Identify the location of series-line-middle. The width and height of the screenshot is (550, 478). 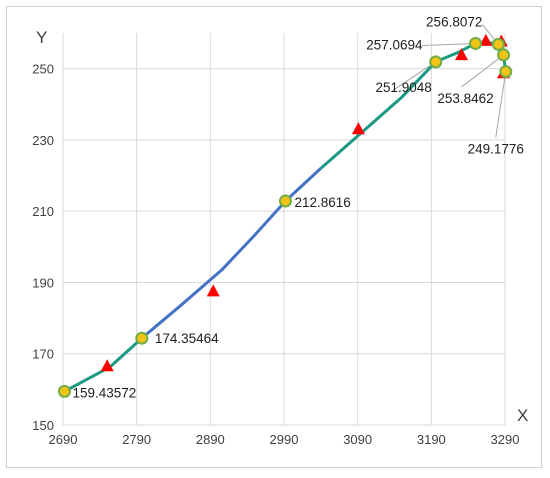
(231, 253).